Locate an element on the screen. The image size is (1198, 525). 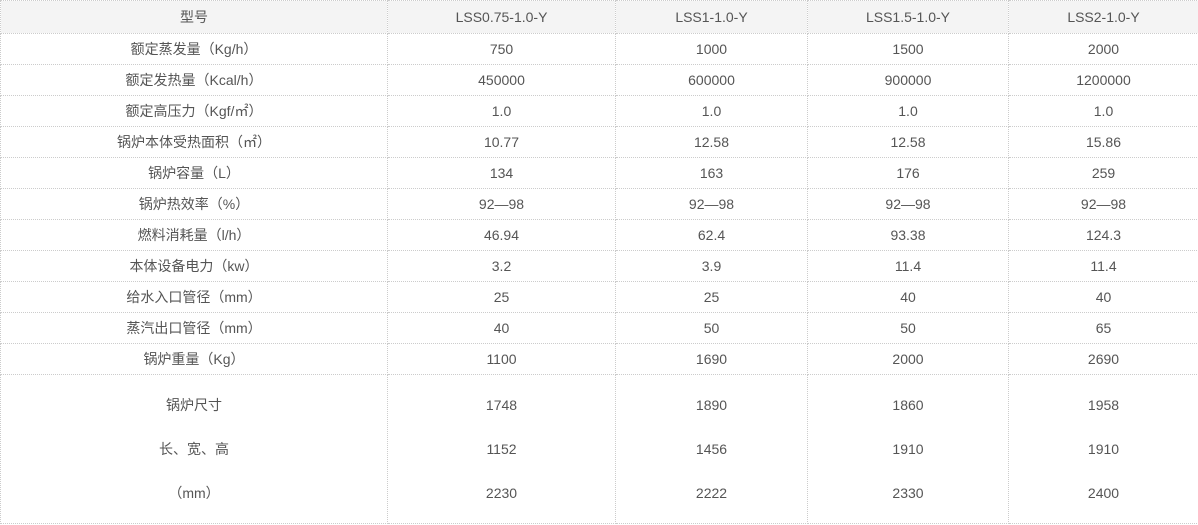
value-cell: 124.3 is located at coordinates (1103, 235).